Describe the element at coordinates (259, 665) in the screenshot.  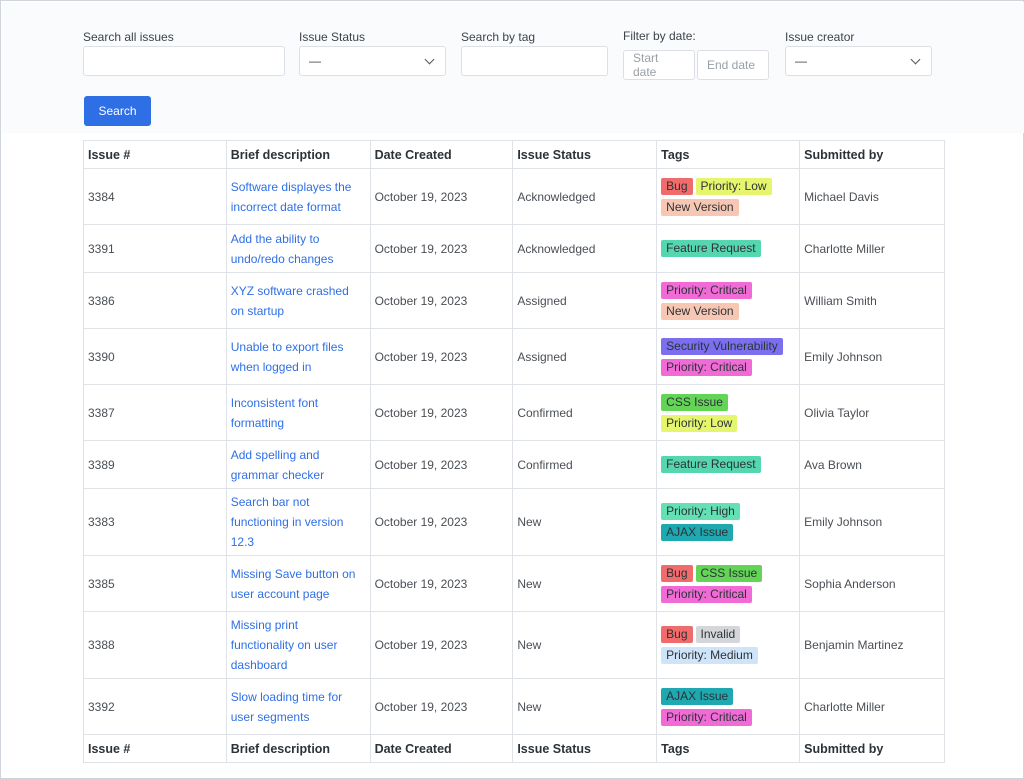
I see `issue-link: dashboard` at that location.